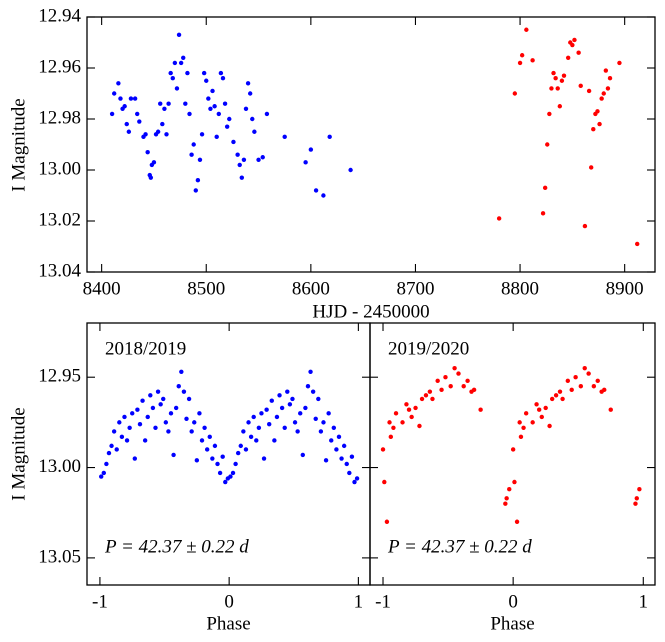 Image resolution: width=665 pixels, height=642 pixels. Describe the element at coordinates (415, 288) in the screenshot. I see `x-tick-label: 8700` at that location.